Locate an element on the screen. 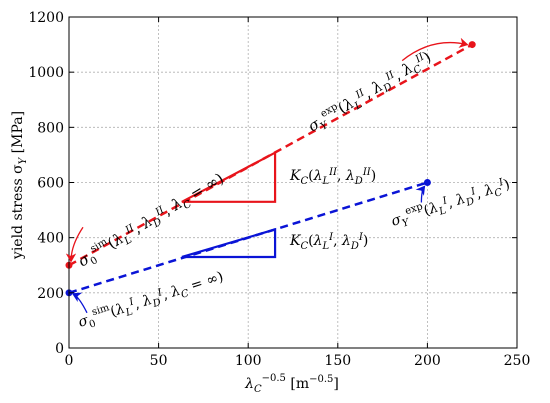 This screenshot has width=550, height=403. x-tick-label: 250 is located at coordinates (517, 361).